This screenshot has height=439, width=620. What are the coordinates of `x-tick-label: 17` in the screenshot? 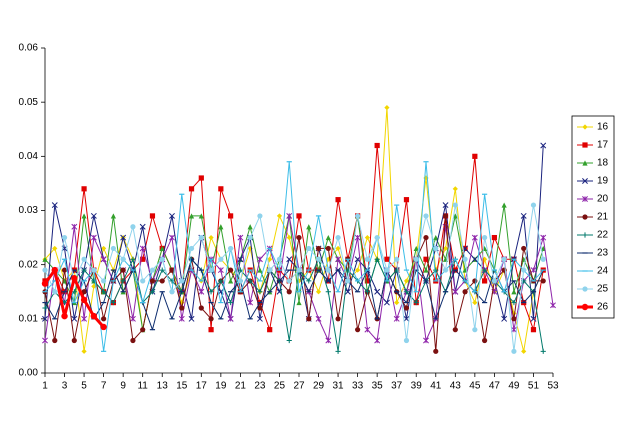 It's located at (202, 386).